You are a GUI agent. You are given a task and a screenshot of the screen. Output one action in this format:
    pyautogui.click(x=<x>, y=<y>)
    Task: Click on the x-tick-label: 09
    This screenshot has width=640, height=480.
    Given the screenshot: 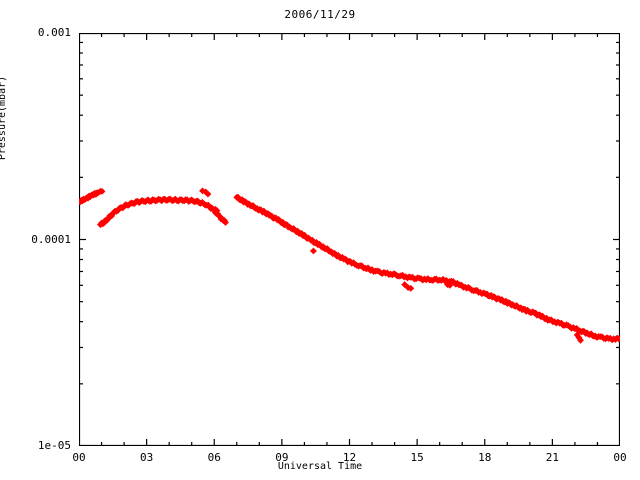 What is the action you would take?
    pyautogui.click(x=282, y=457)
    